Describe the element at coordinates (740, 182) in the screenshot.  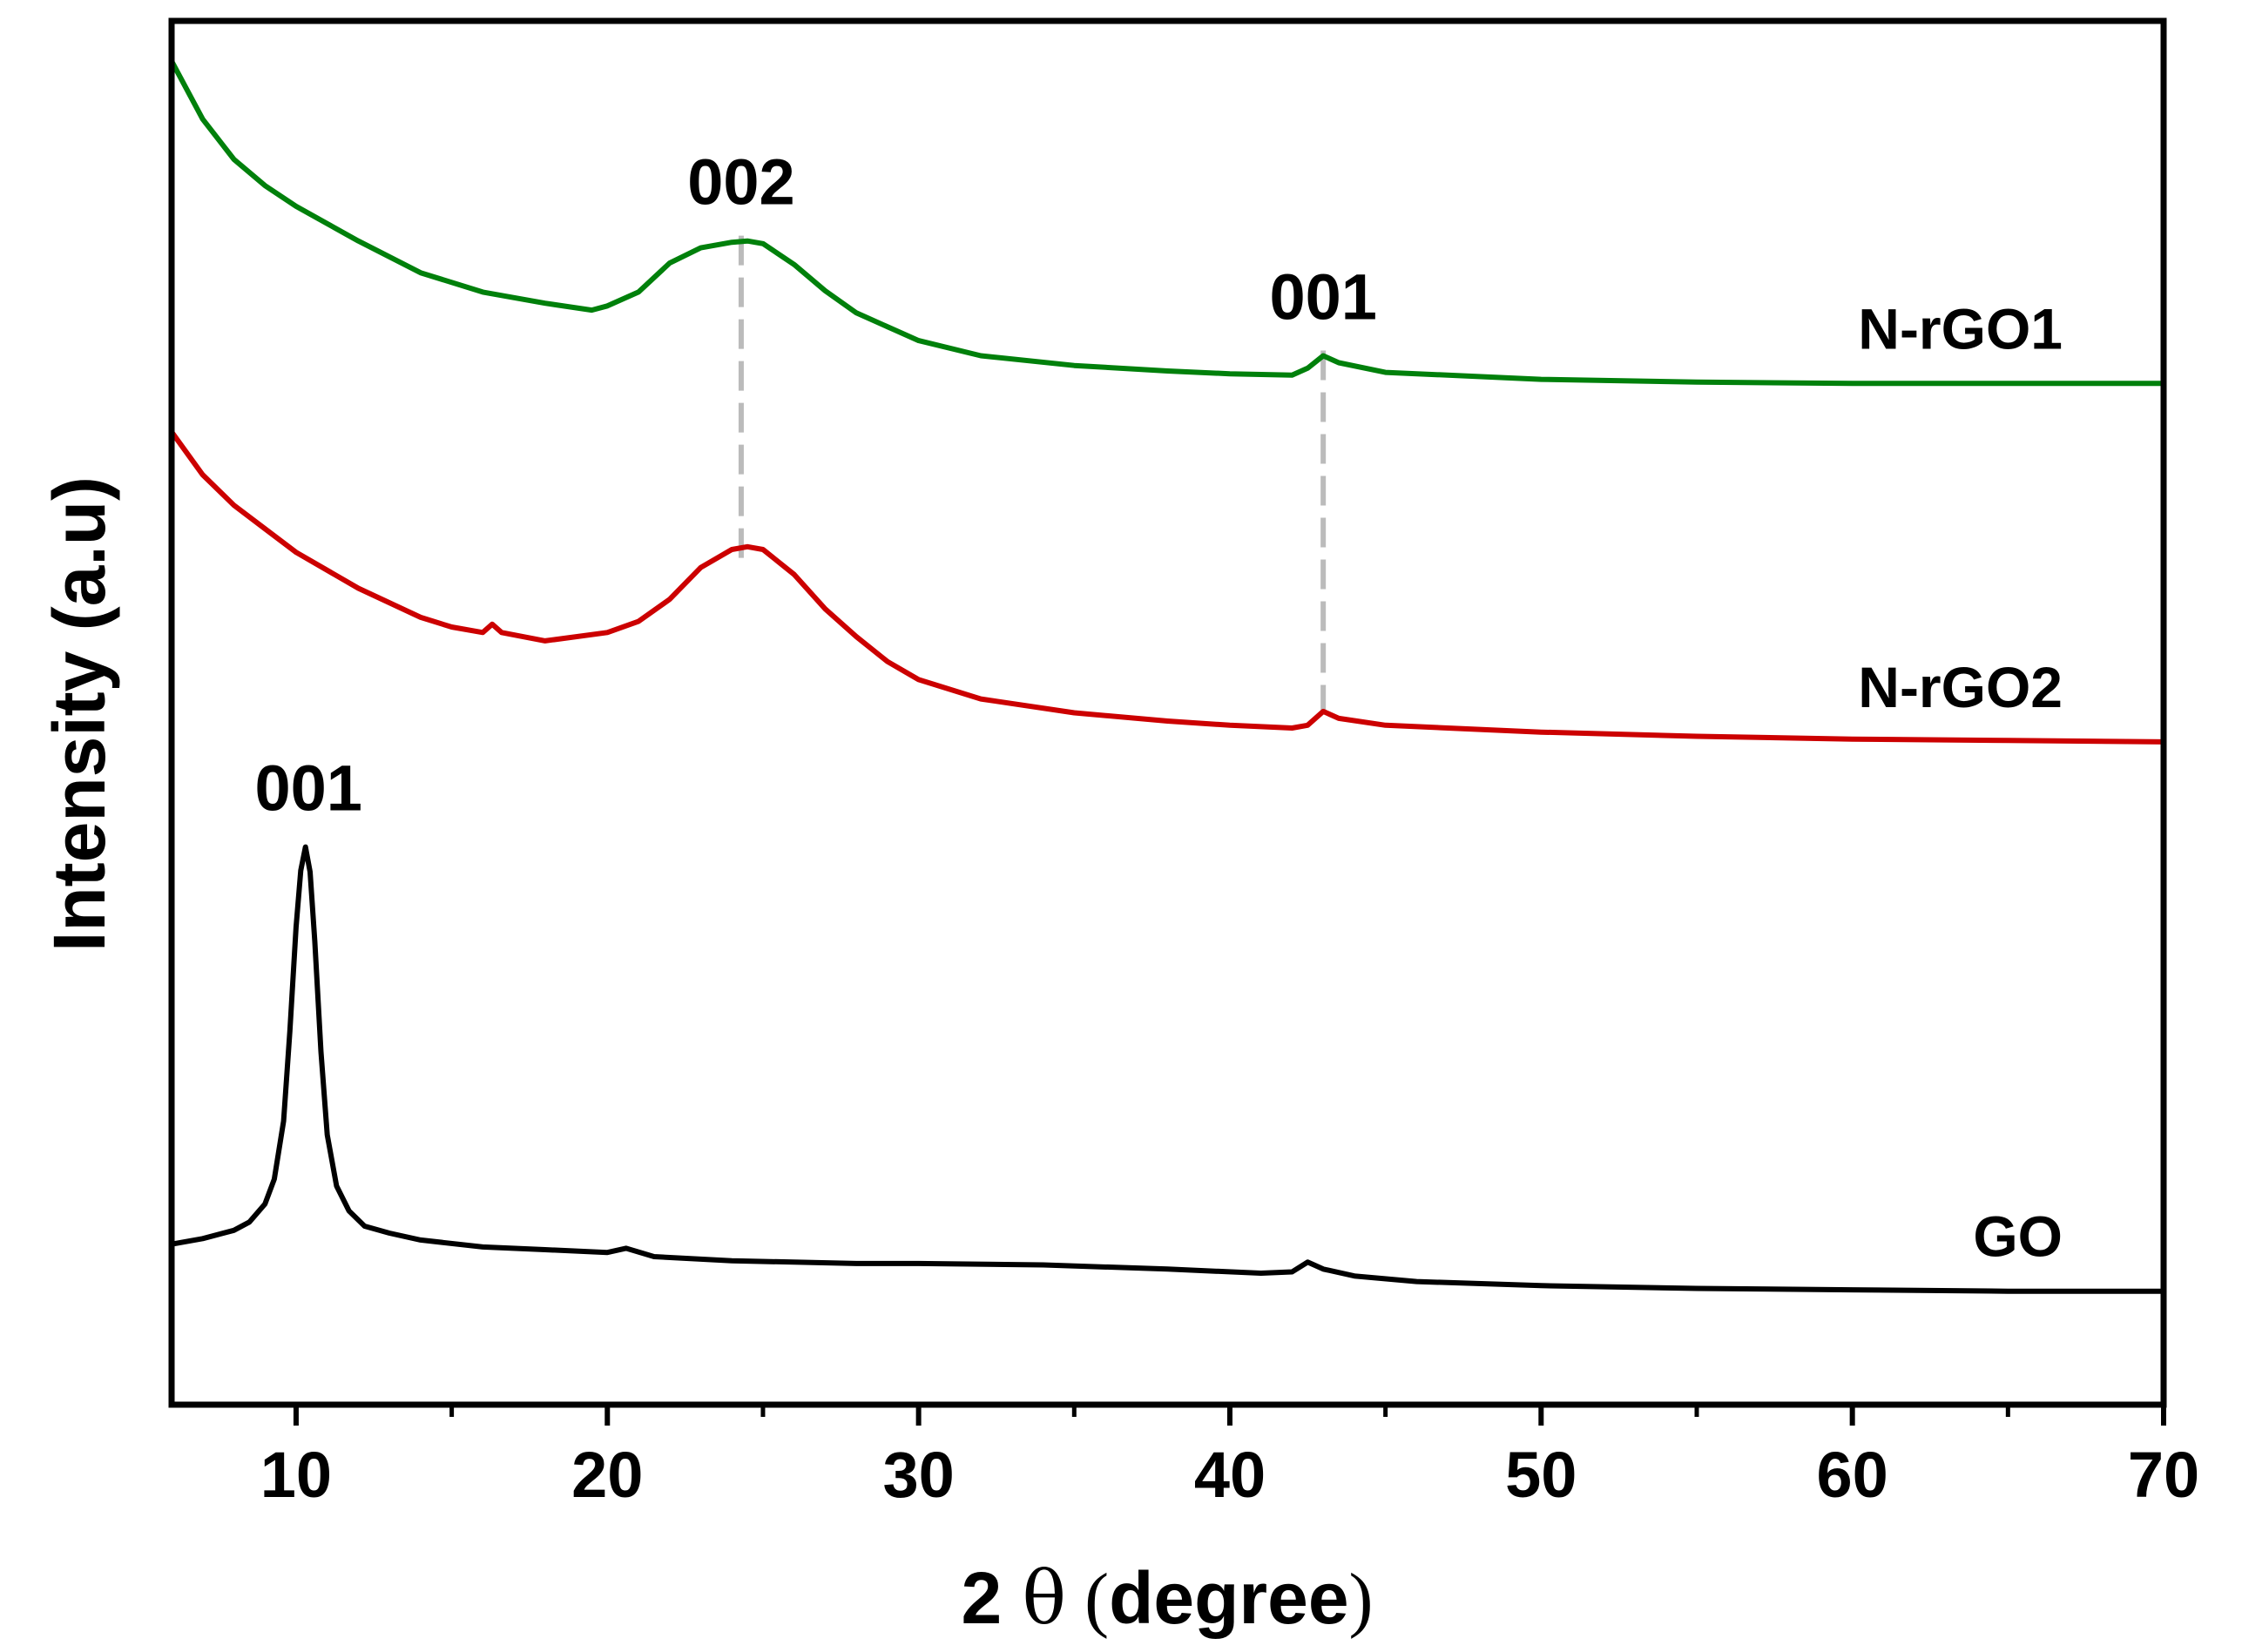
I see `peak-label-002: 002` at that location.